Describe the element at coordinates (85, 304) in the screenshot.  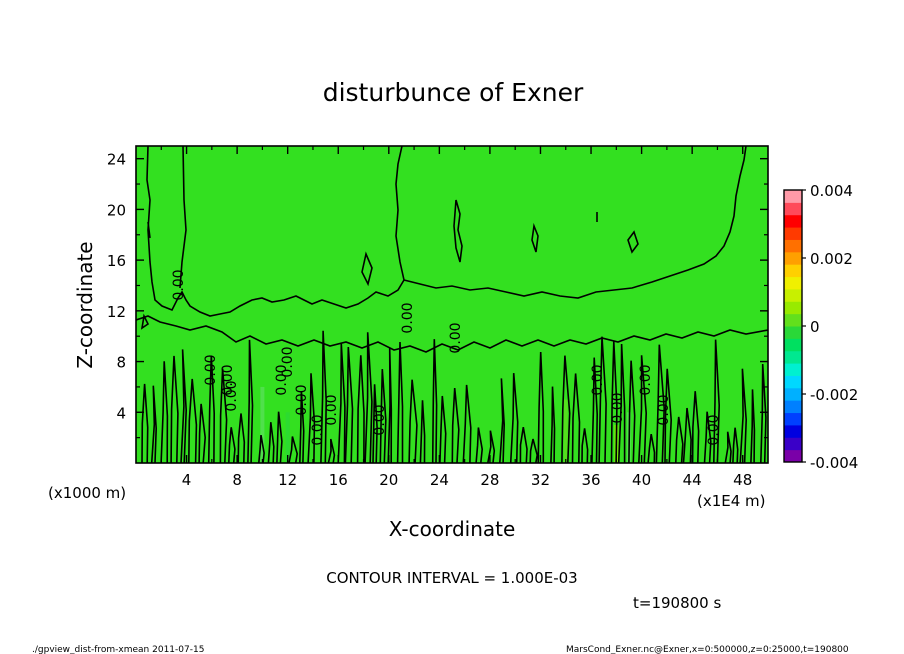
I see `y-axis-title: Z-coordinate` at that location.